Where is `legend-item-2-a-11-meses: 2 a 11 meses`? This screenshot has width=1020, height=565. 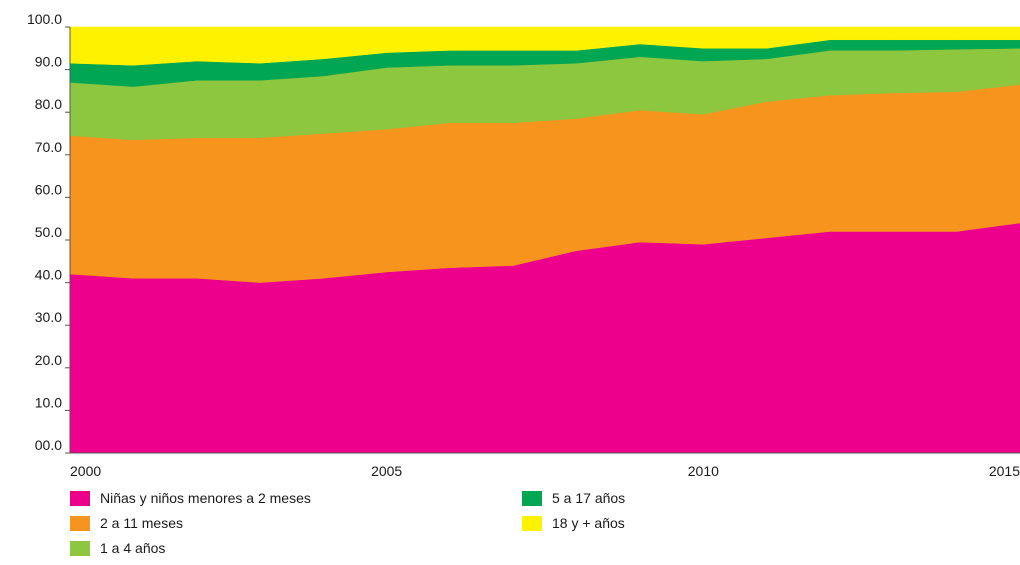
legend-item-2-a-11-meses: 2 a 11 meses is located at coordinates (126, 523).